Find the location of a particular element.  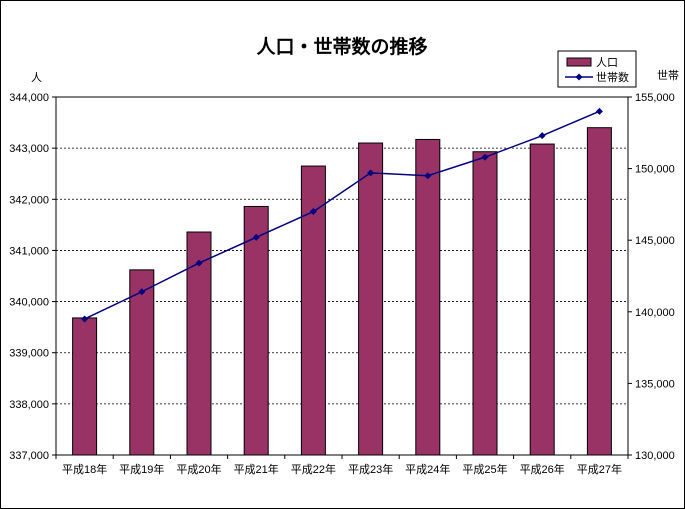

y-left-tick-label: 337,000 is located at coordinates (29, 456).